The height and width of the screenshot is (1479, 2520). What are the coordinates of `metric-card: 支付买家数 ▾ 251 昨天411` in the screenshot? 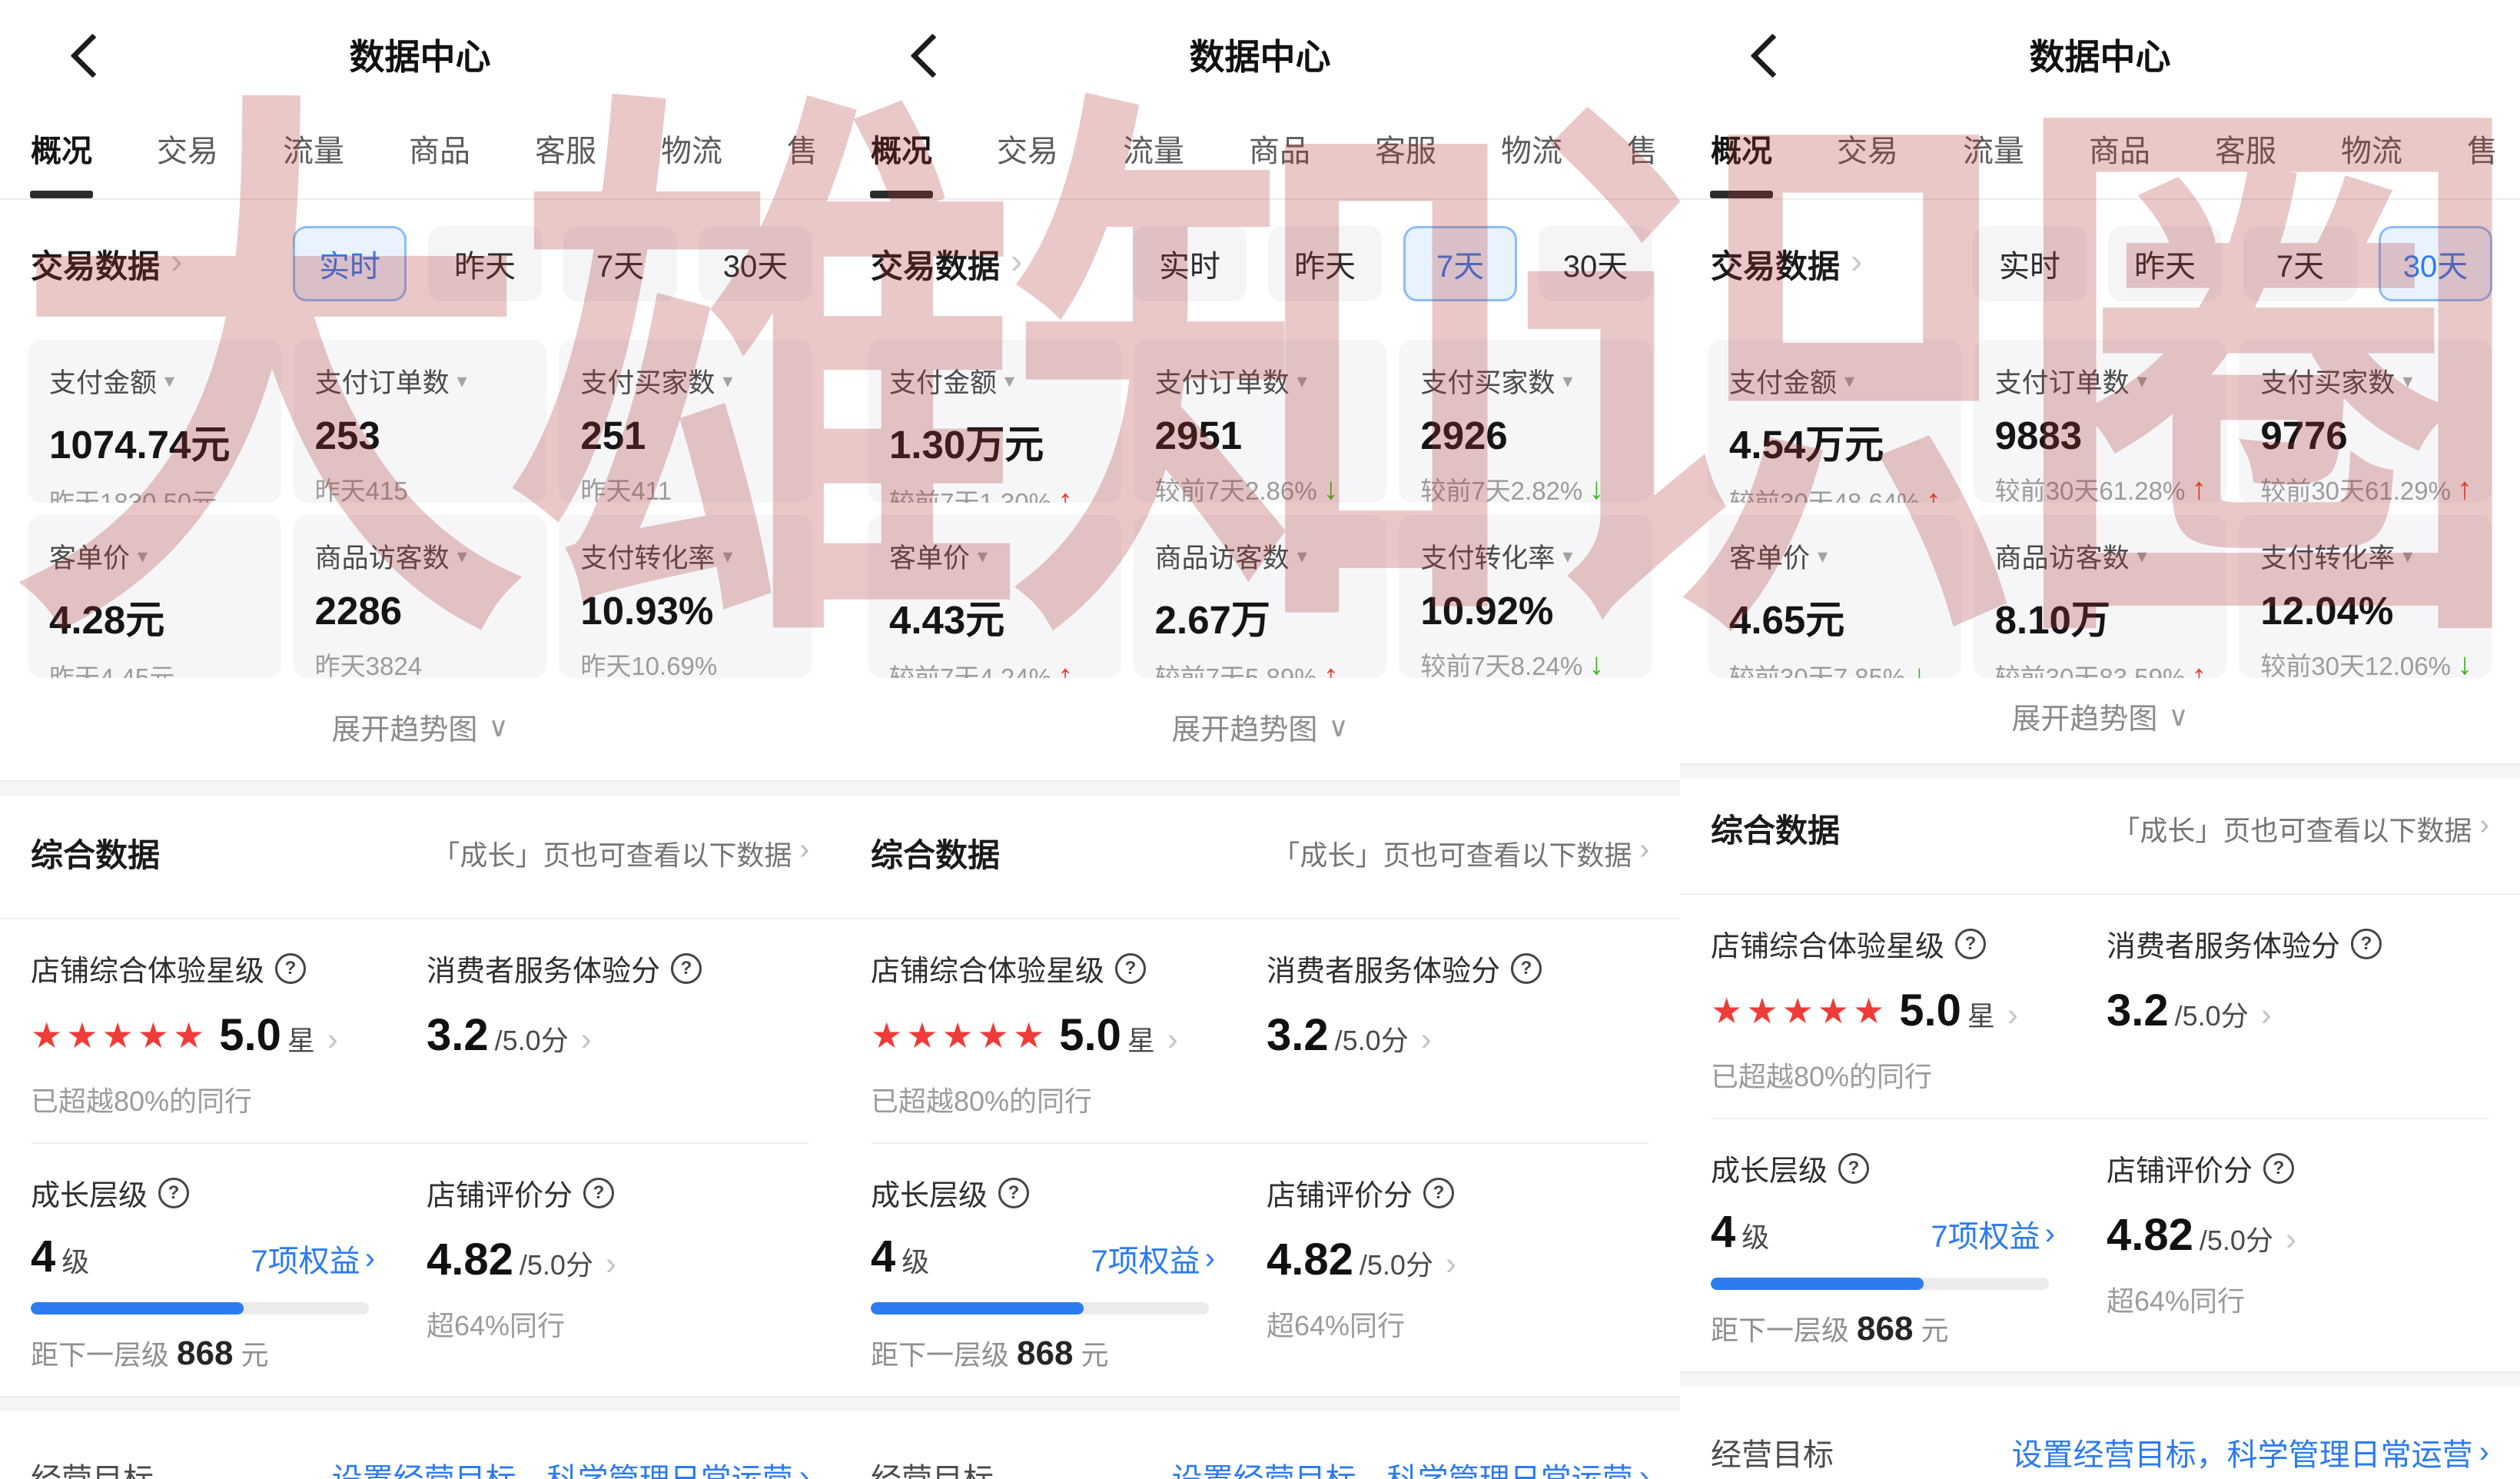 It's located at (686, 421).